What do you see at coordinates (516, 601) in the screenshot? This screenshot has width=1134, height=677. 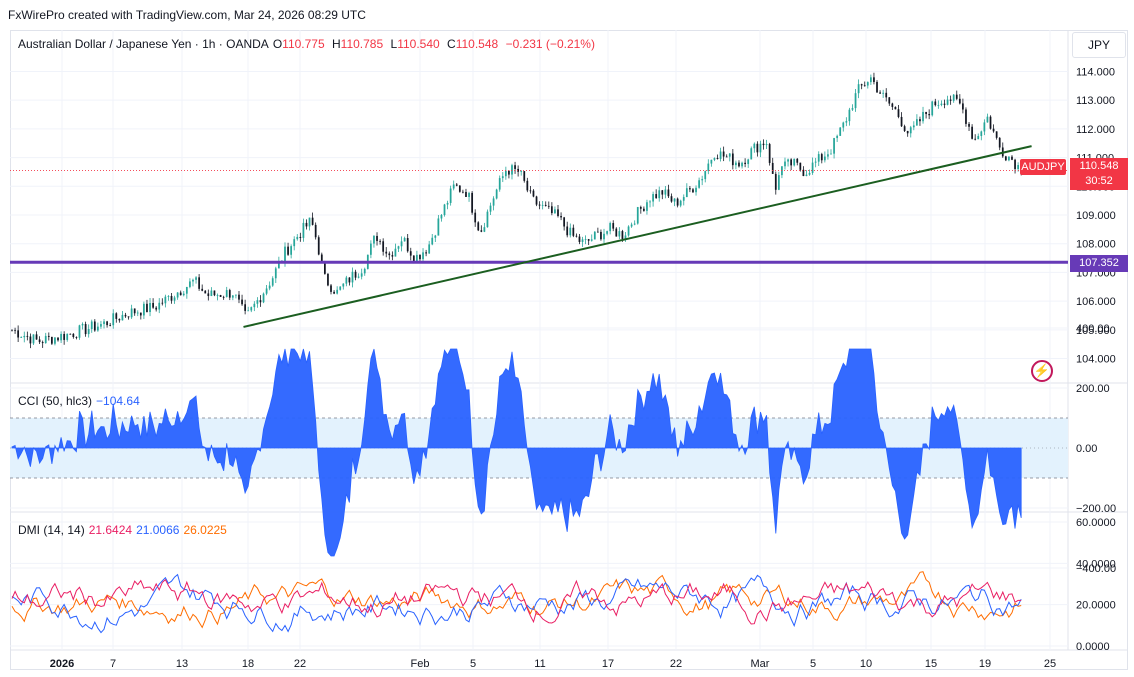 I see `dmi-plus-line` at bounding box center [516, 601].